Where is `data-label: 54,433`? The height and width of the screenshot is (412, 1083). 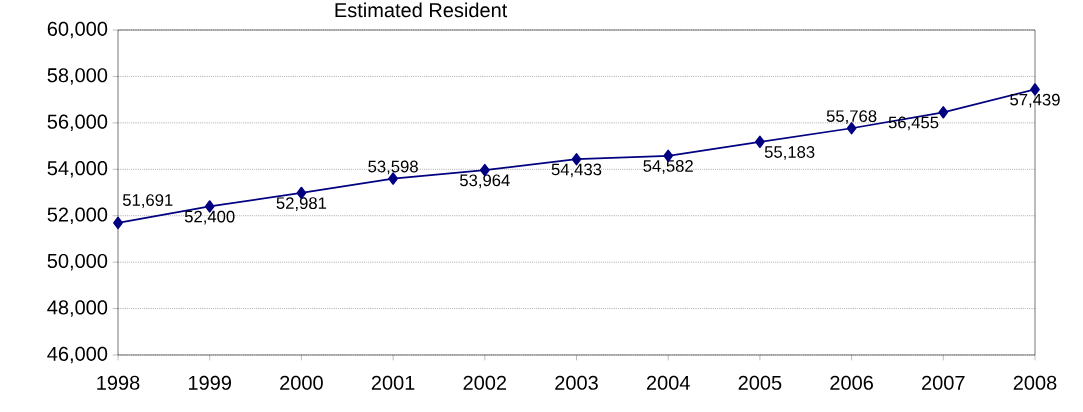
data-label: 54,433 is located at coordinates (576, 170).